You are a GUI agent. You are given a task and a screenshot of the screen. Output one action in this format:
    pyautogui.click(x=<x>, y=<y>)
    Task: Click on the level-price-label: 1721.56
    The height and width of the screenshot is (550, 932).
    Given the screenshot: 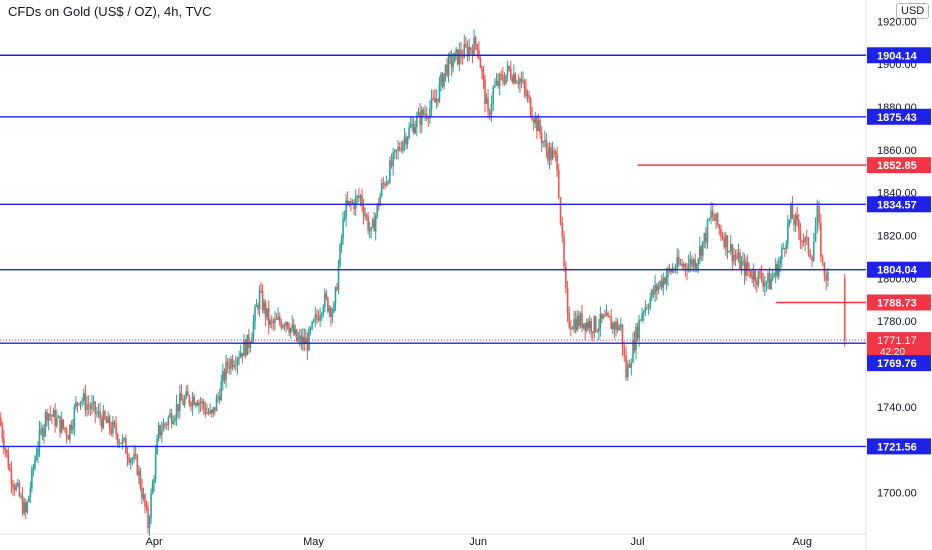 What is the action you would take?
    pyautogui.click(x=897, y=447)
    